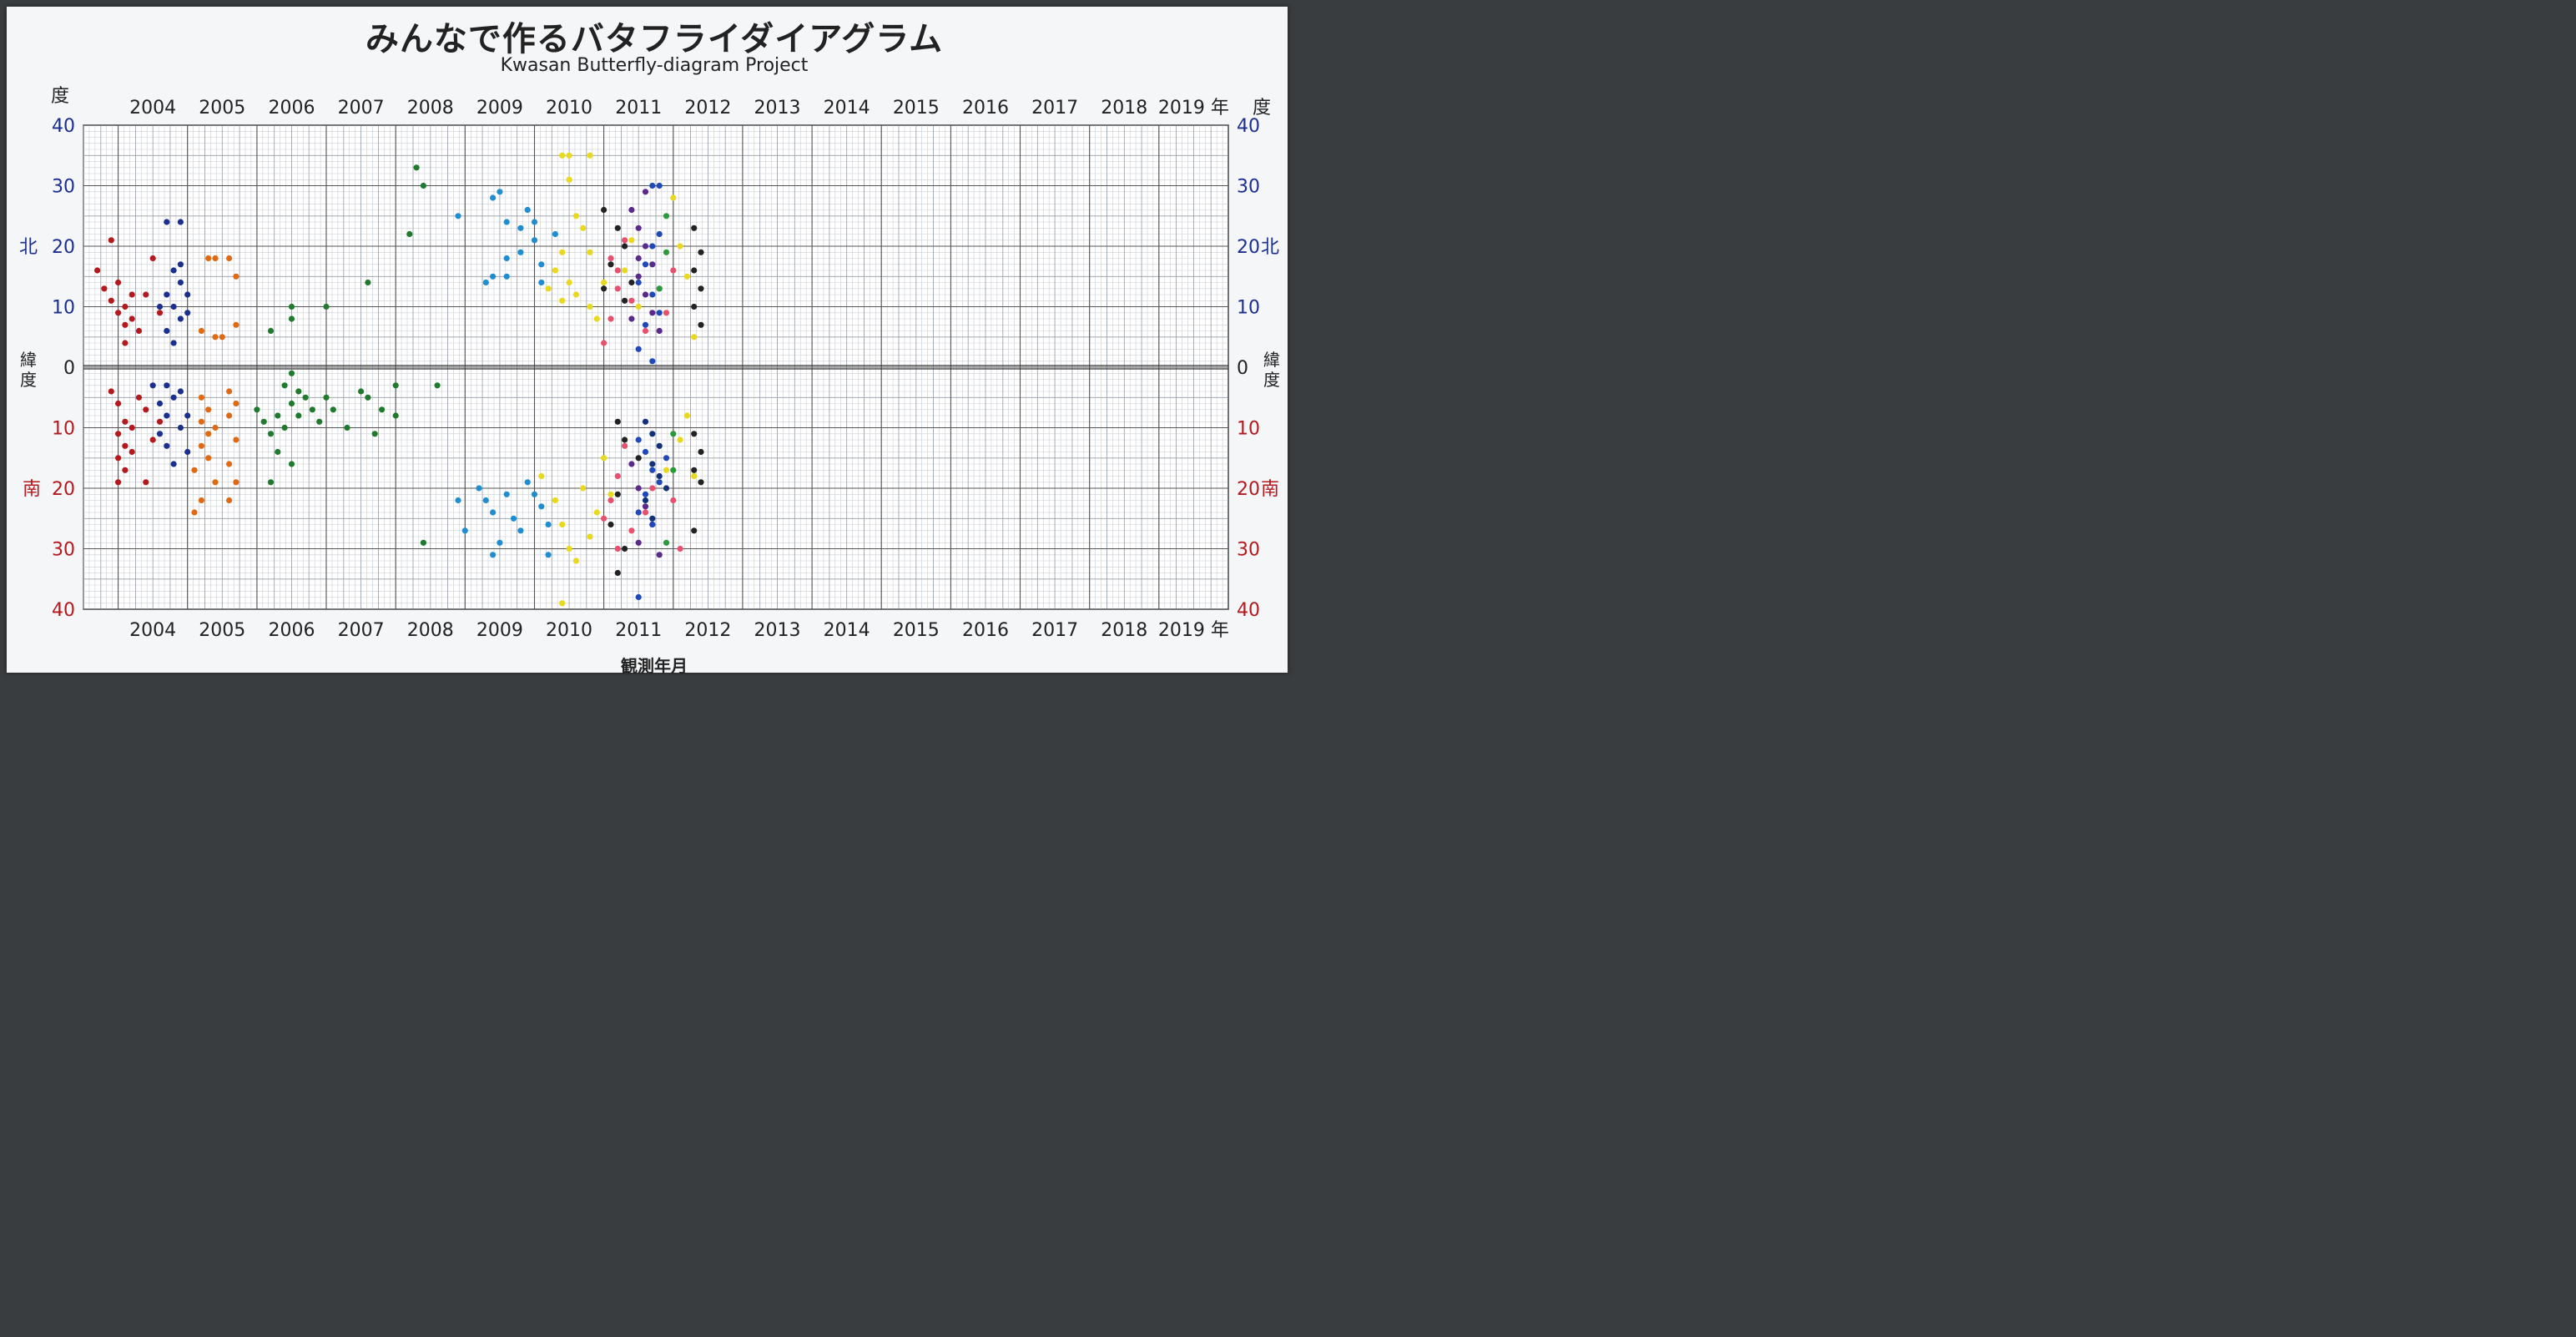 The height and width of the screenshot is (1337, 2576). Describe the element at coordinates (1054, 109) in the screenshot. I see `x-tick-label-top: 2017` at that location.